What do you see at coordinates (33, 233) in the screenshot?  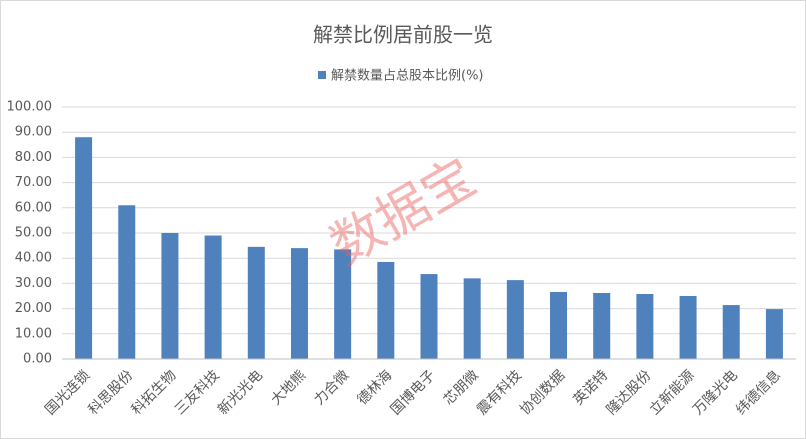 I see `y-tick-label: 50.00` at bounding box center [33, 233].